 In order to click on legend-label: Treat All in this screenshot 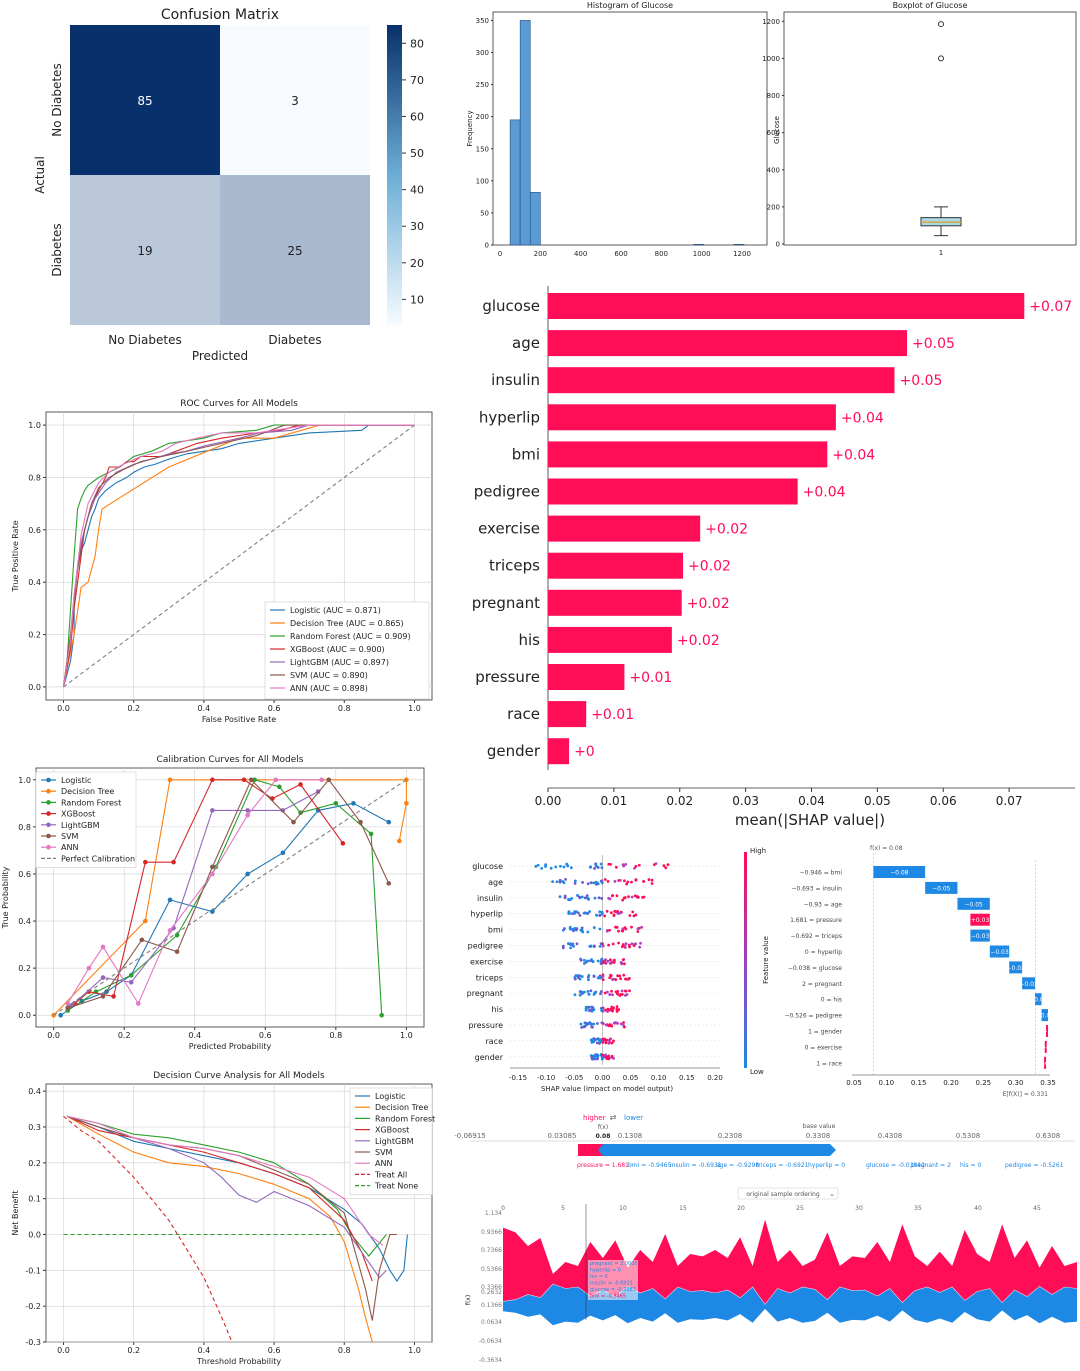, I will do `click(390, 1174)`.